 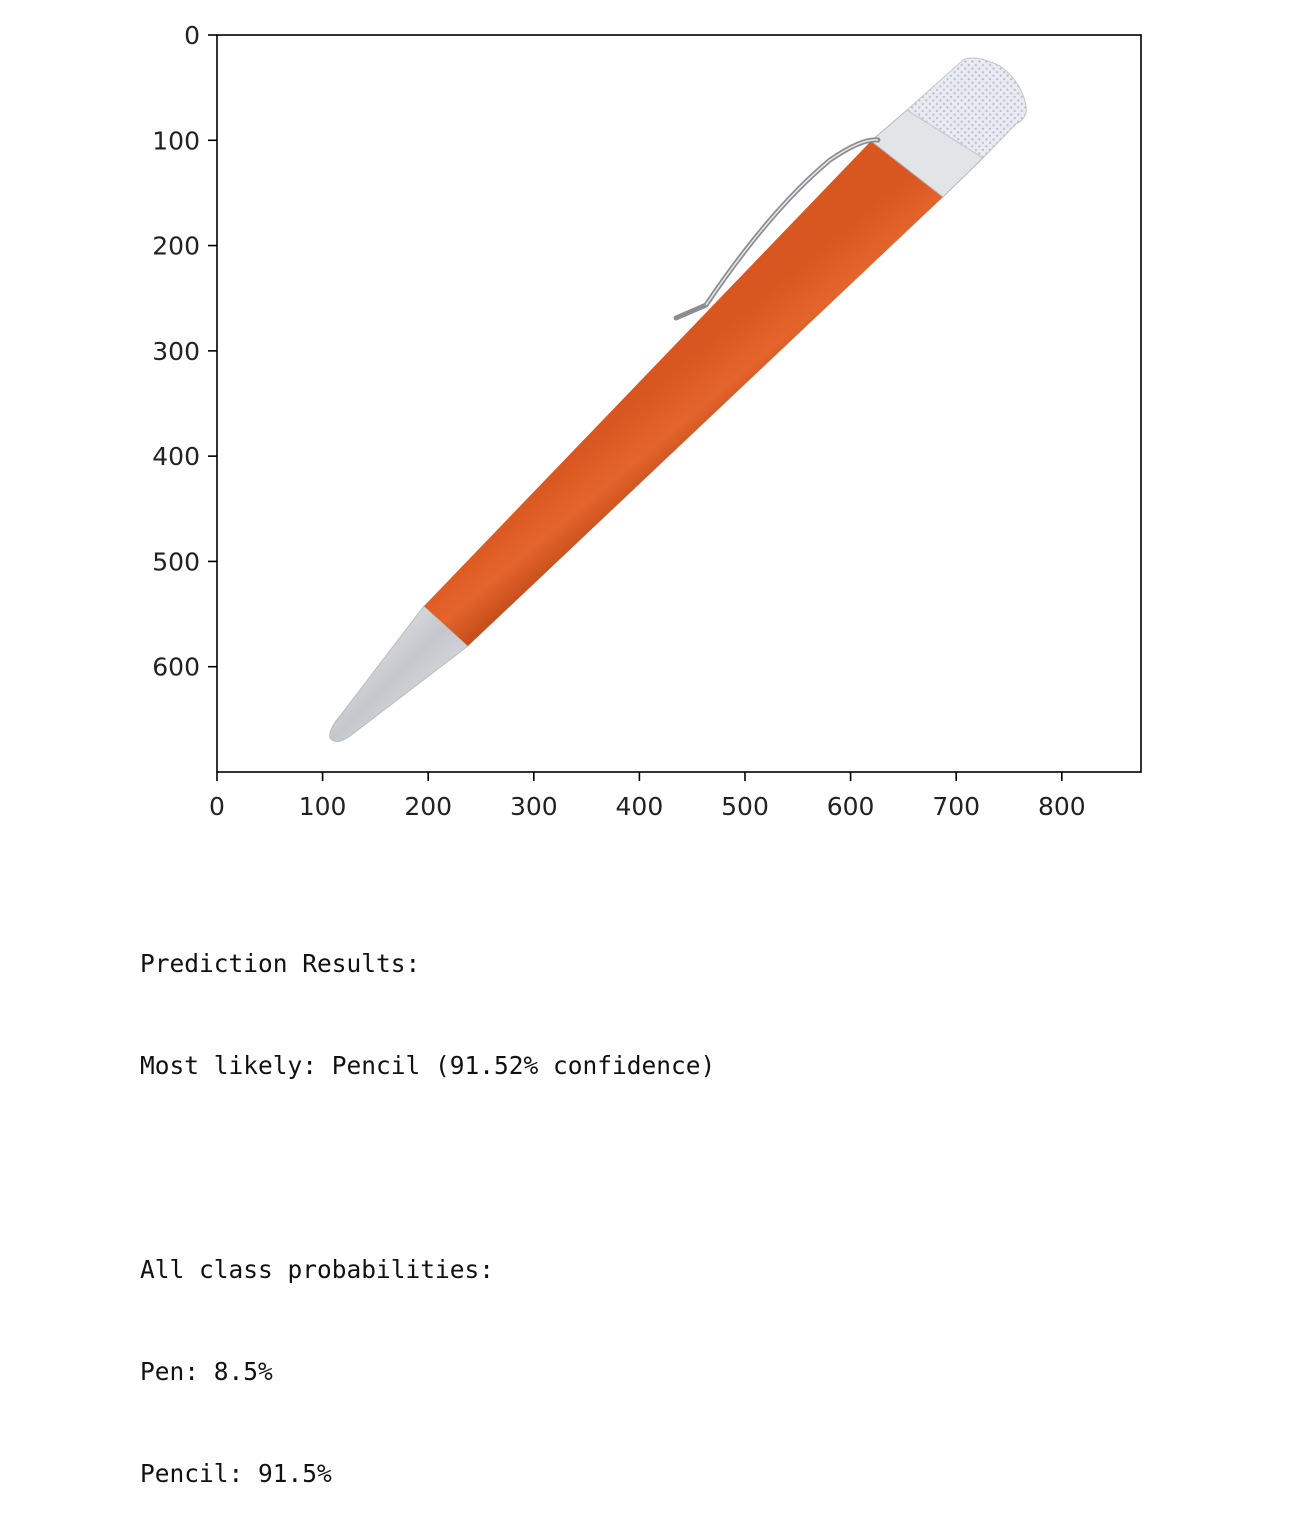 I want to click on x-tick-label: 0, so click(x=217, y=806).